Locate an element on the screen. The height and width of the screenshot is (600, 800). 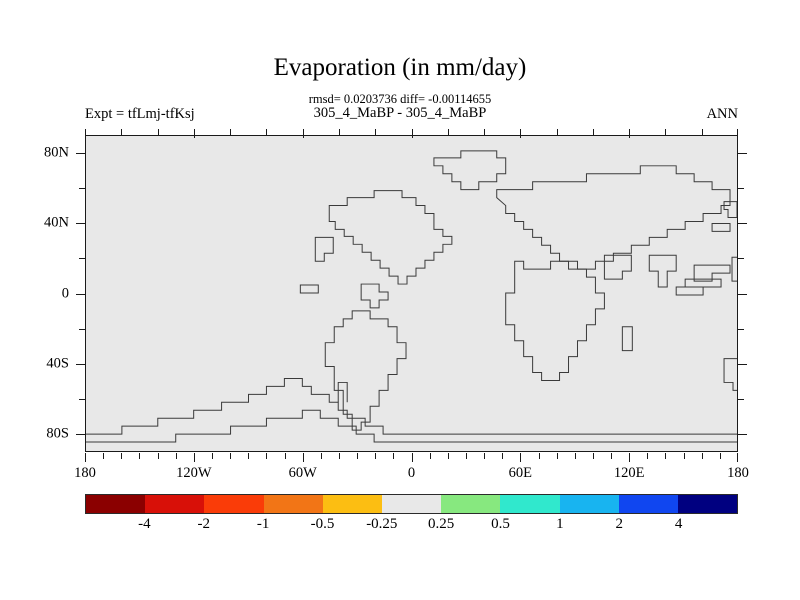
colorbar: -4 -2 -1 -0.5 -0.25 0.25 0.5 1 2 4 is located at coordinates (411, 513).